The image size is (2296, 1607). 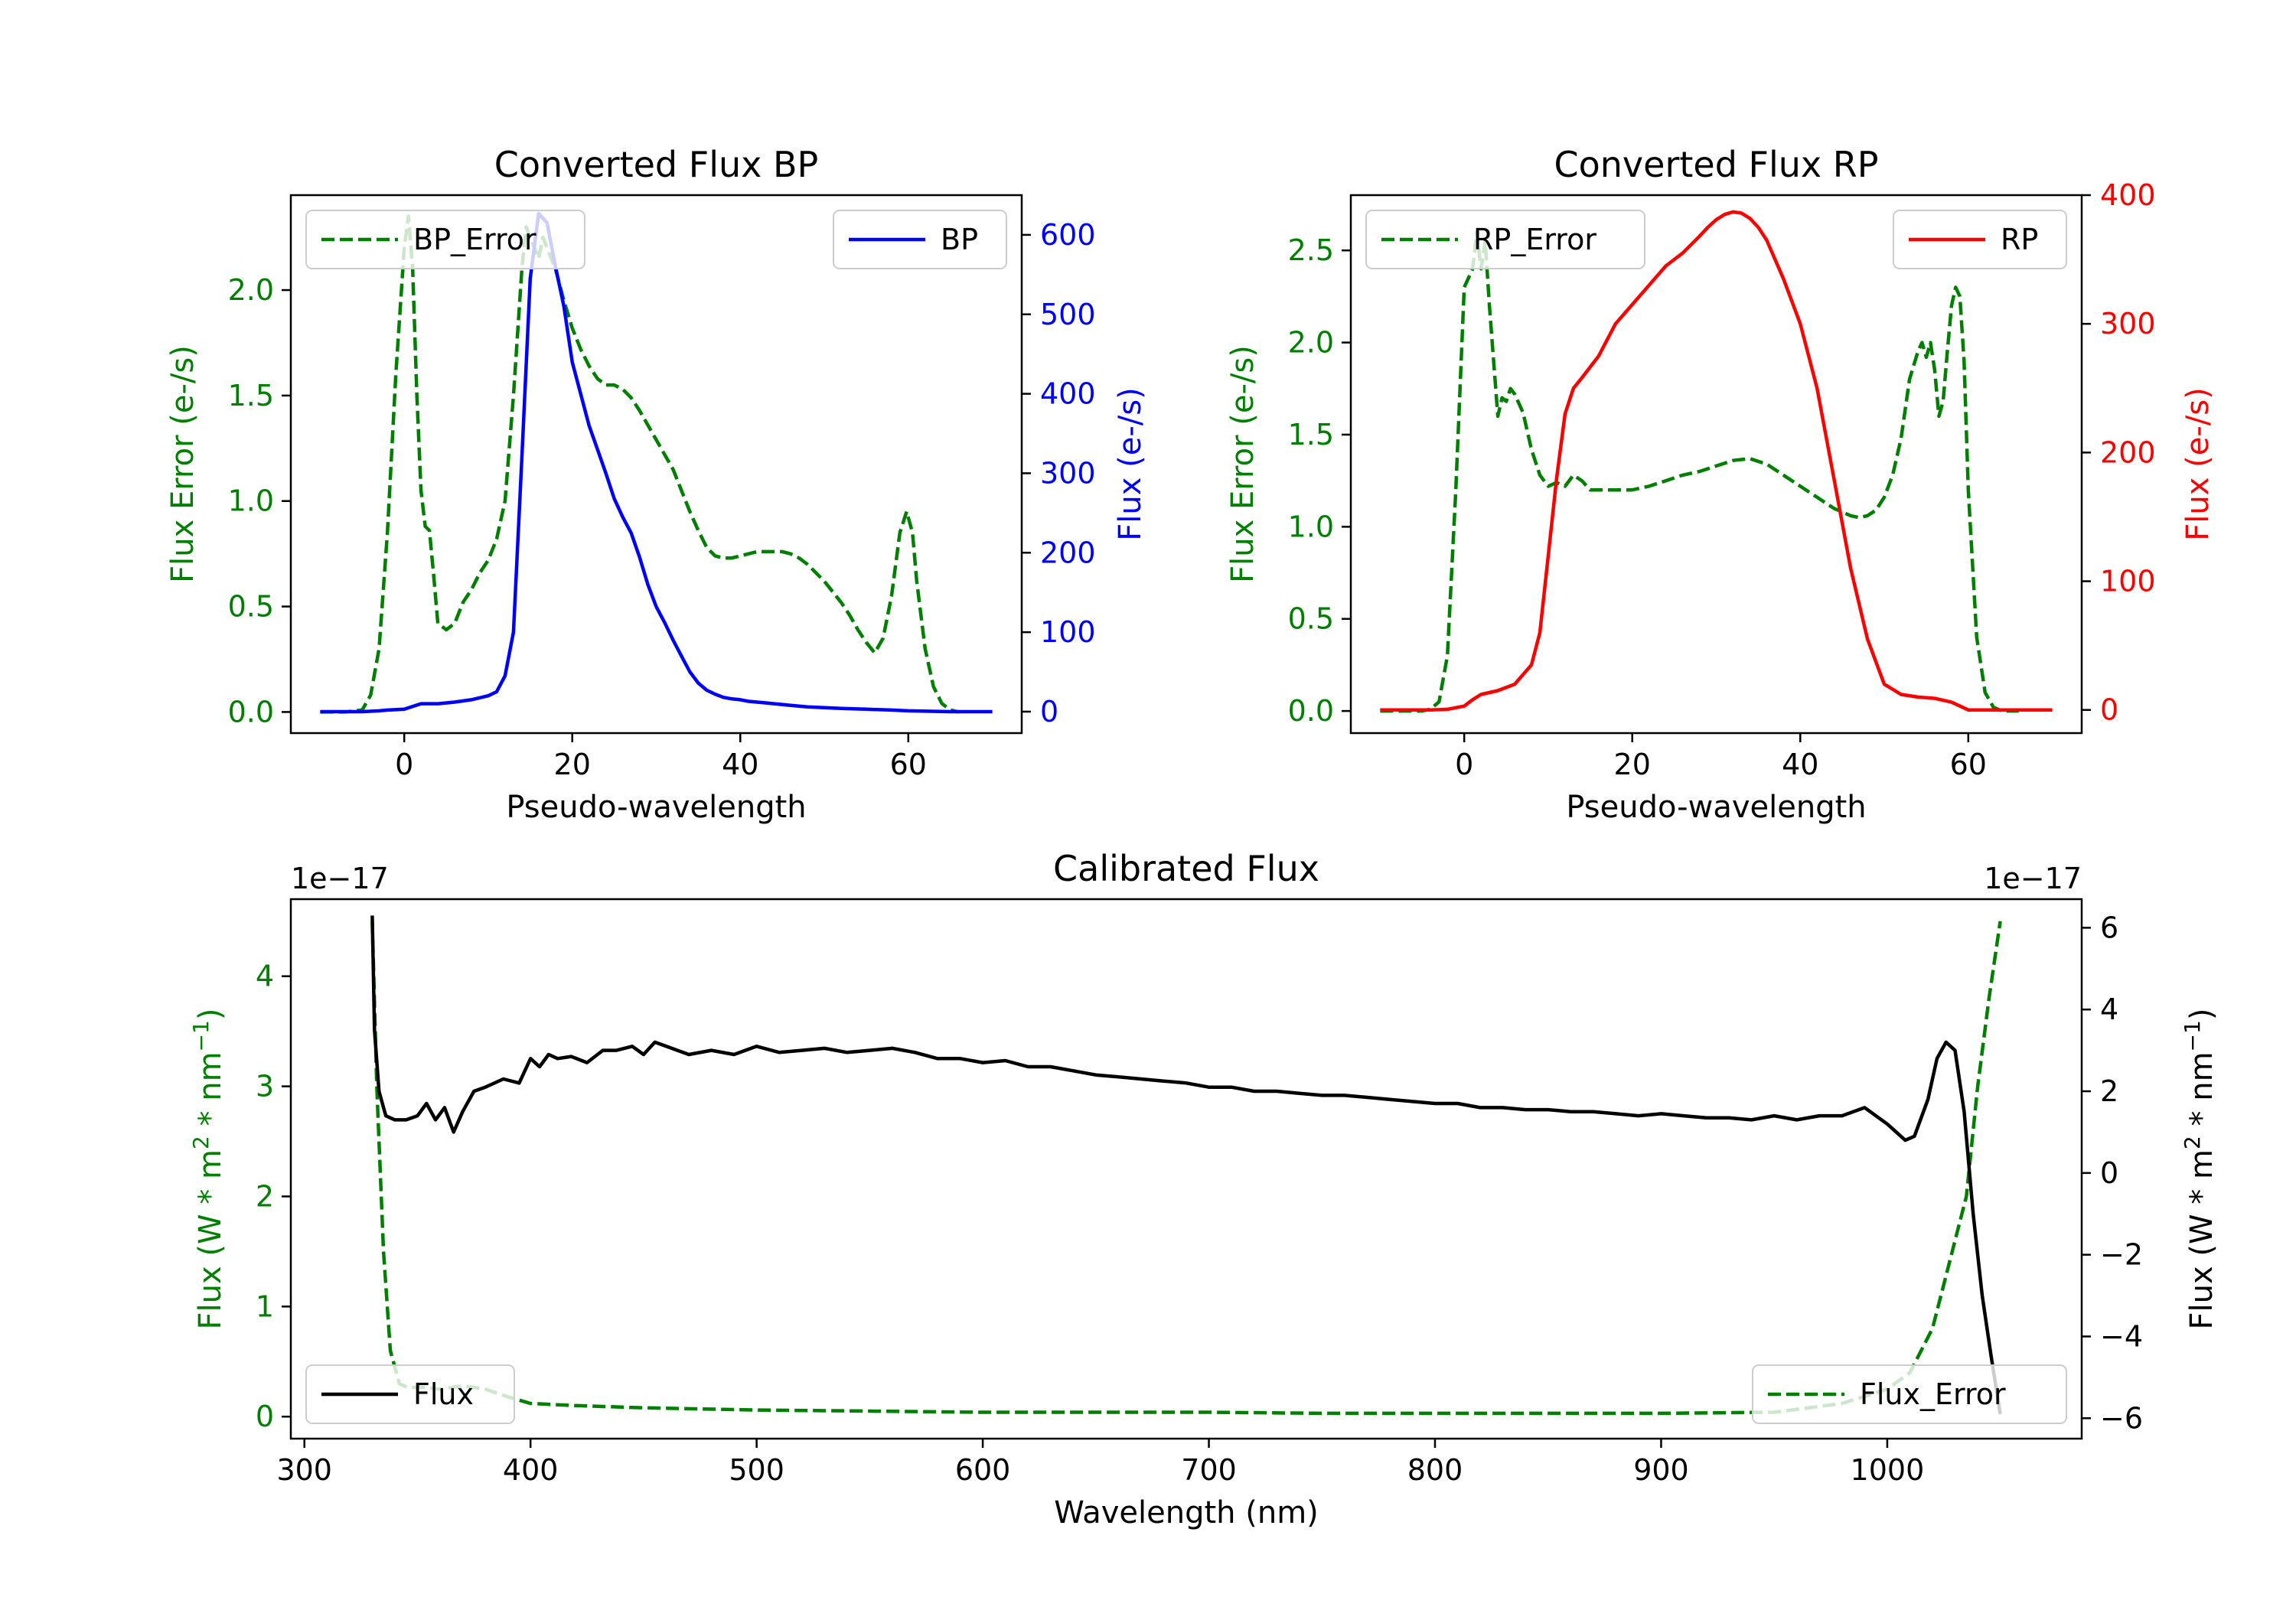 I want to click on y-right-tick-label: −6, so click(x=2121, y=1418).